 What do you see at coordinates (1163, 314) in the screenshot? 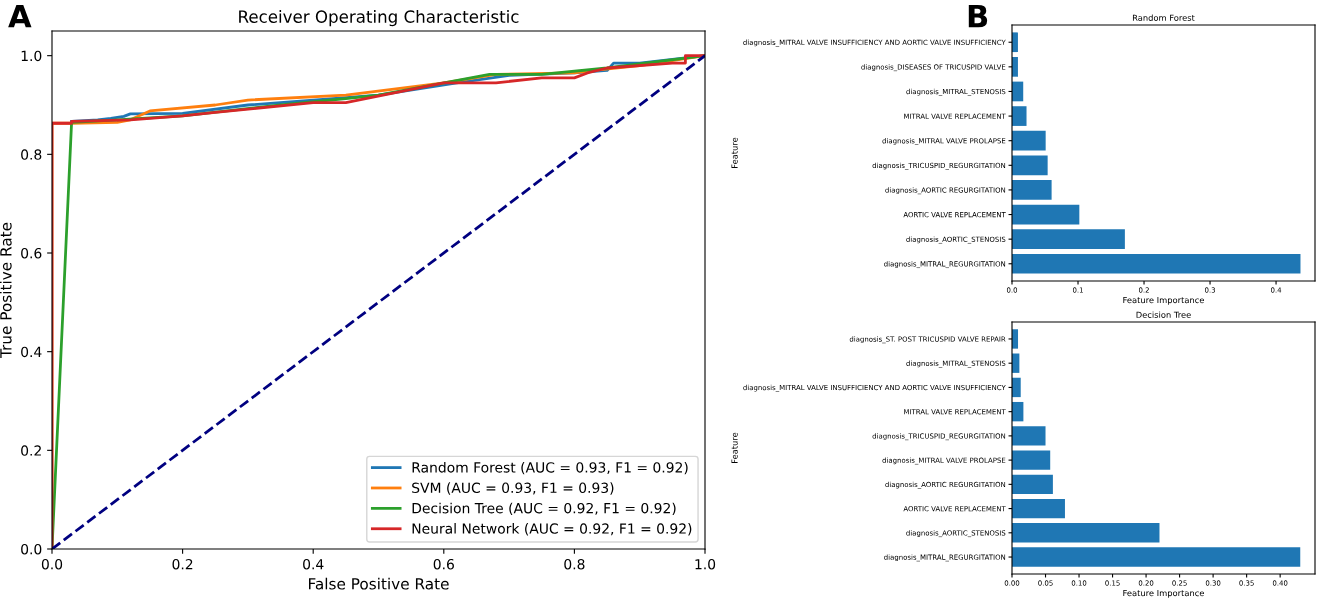
I see `chart-title: Decision Tree` at bounding box center [1163, 314].